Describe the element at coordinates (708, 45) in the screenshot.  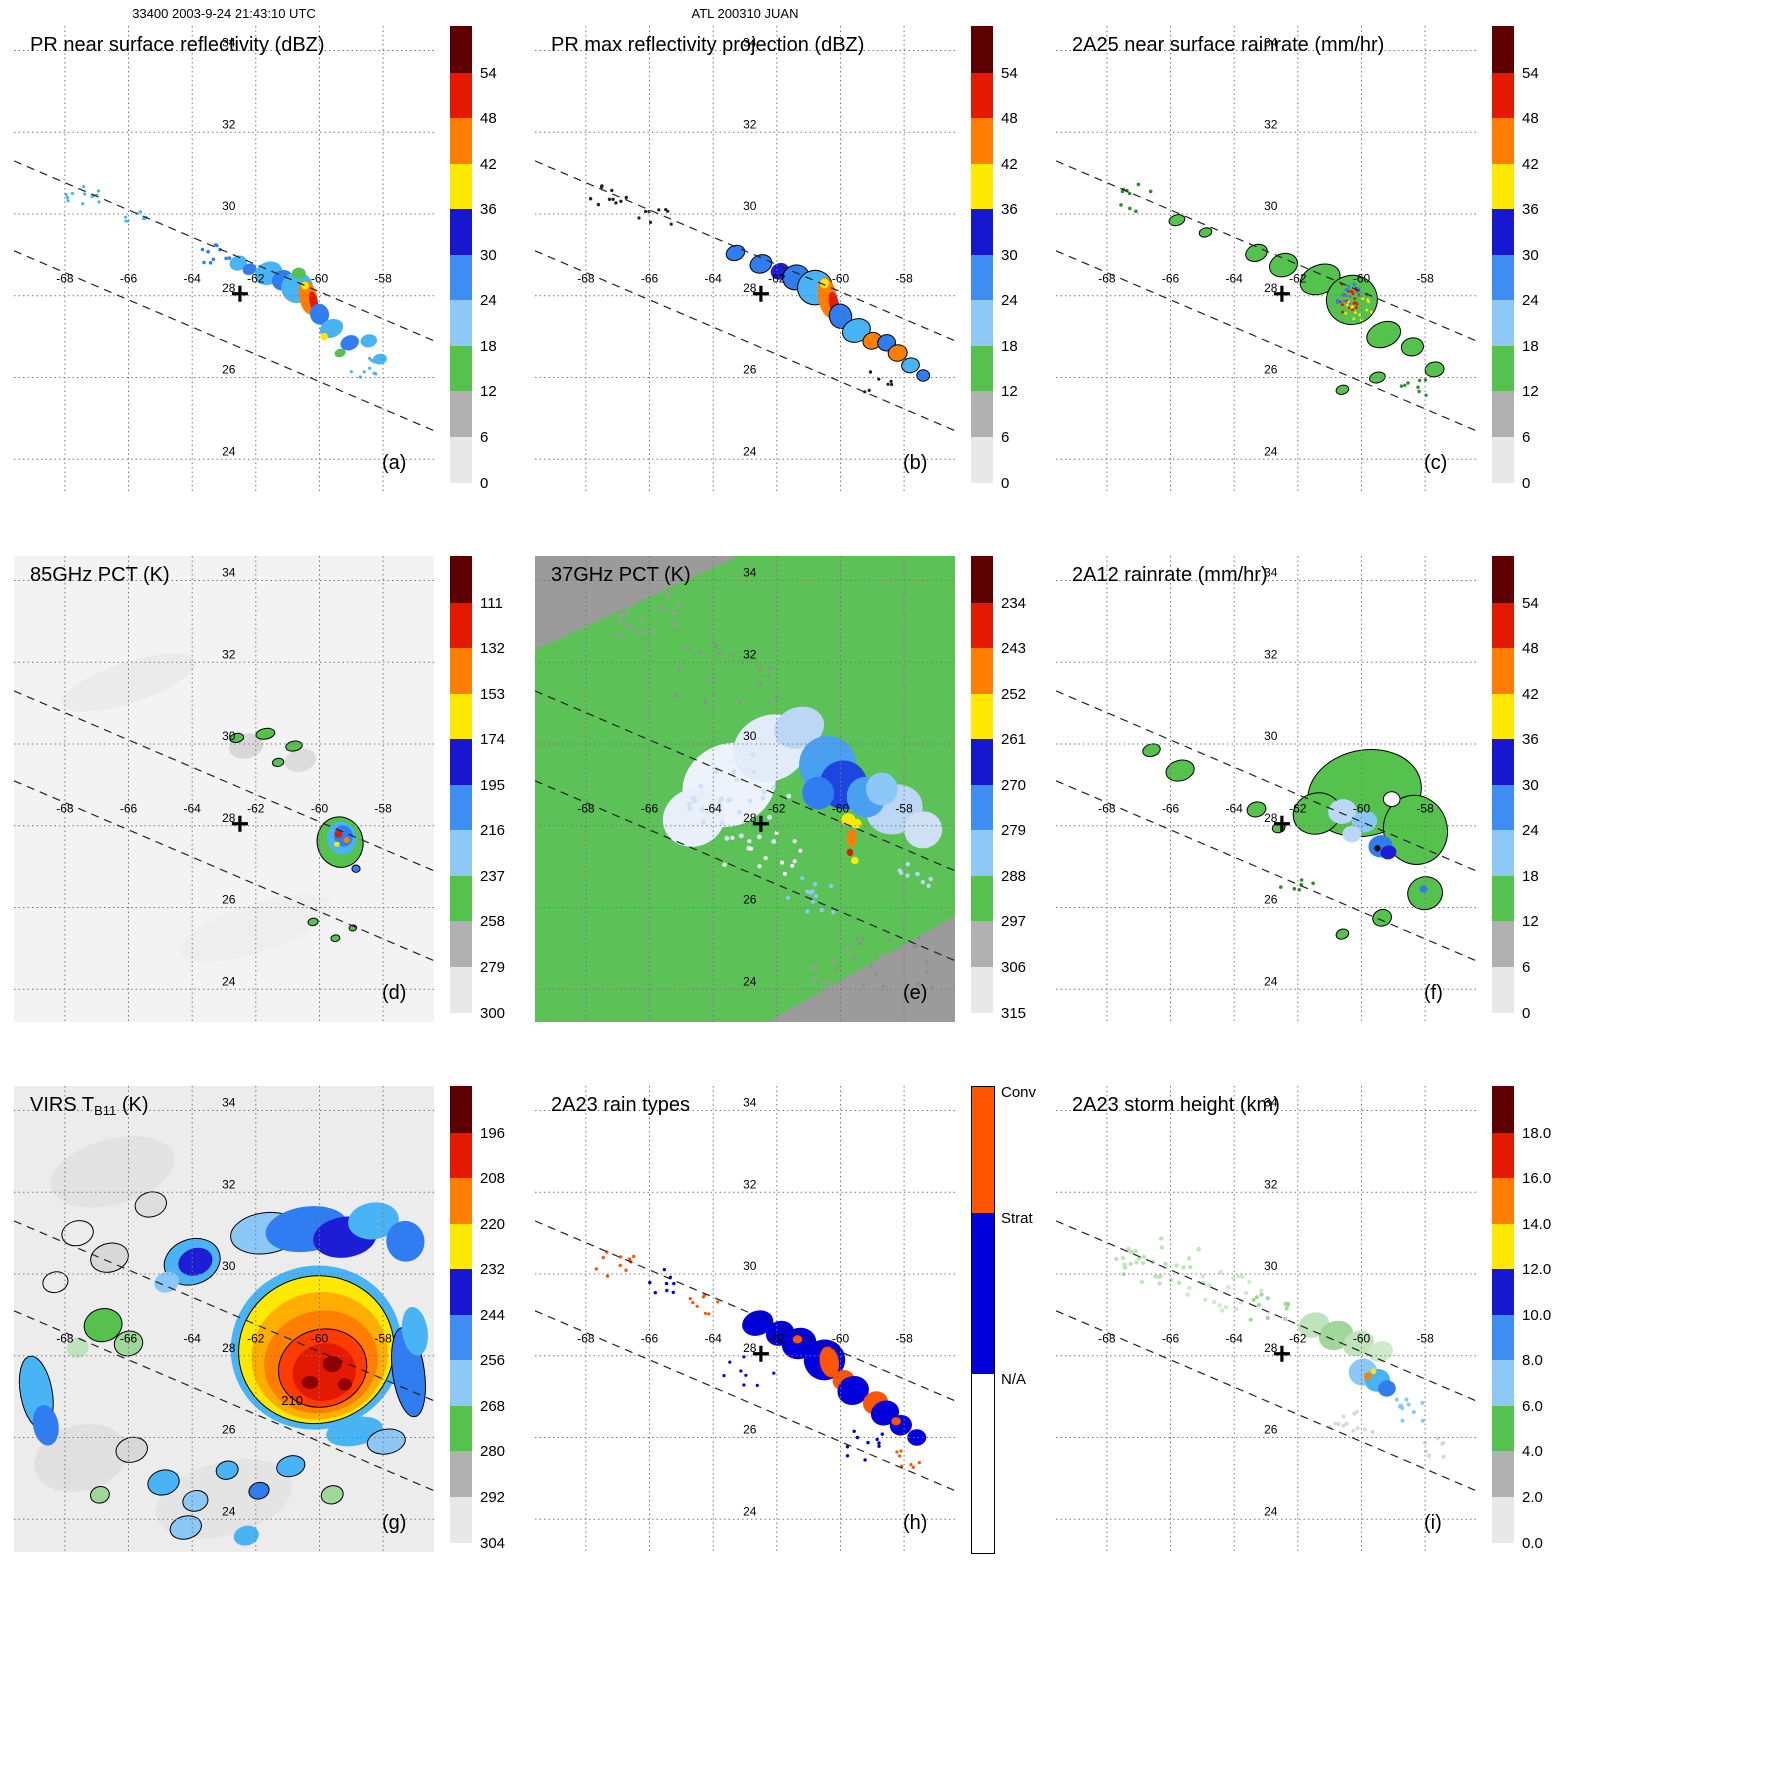
I see `panel-title-text: PR max reflectivity projection (dBZ)` at that location.